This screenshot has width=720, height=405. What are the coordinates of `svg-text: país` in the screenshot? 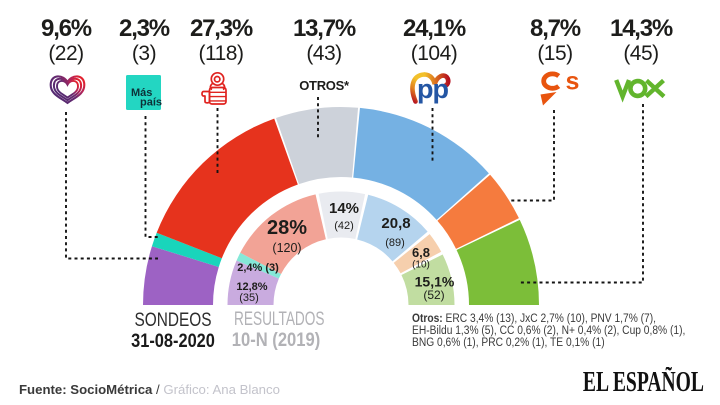 It's located at (151, 103).